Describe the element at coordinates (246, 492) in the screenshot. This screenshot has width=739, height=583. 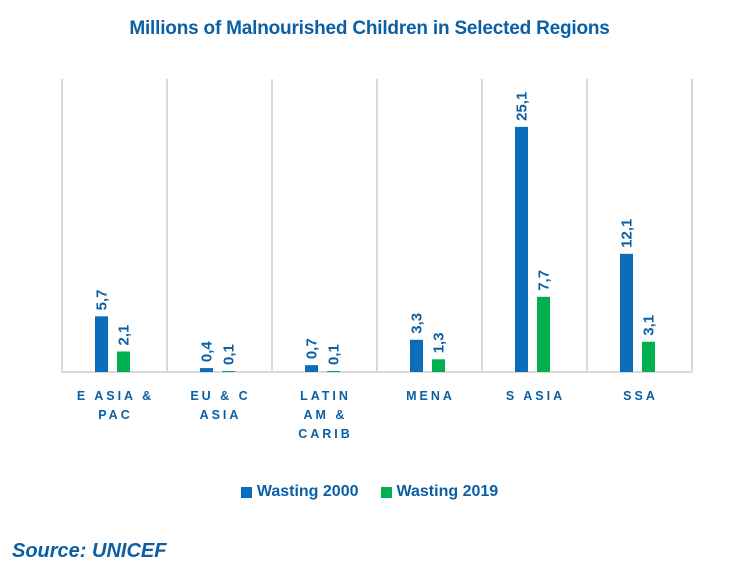
I see `legend-swatch-wasting-2000` at that location.